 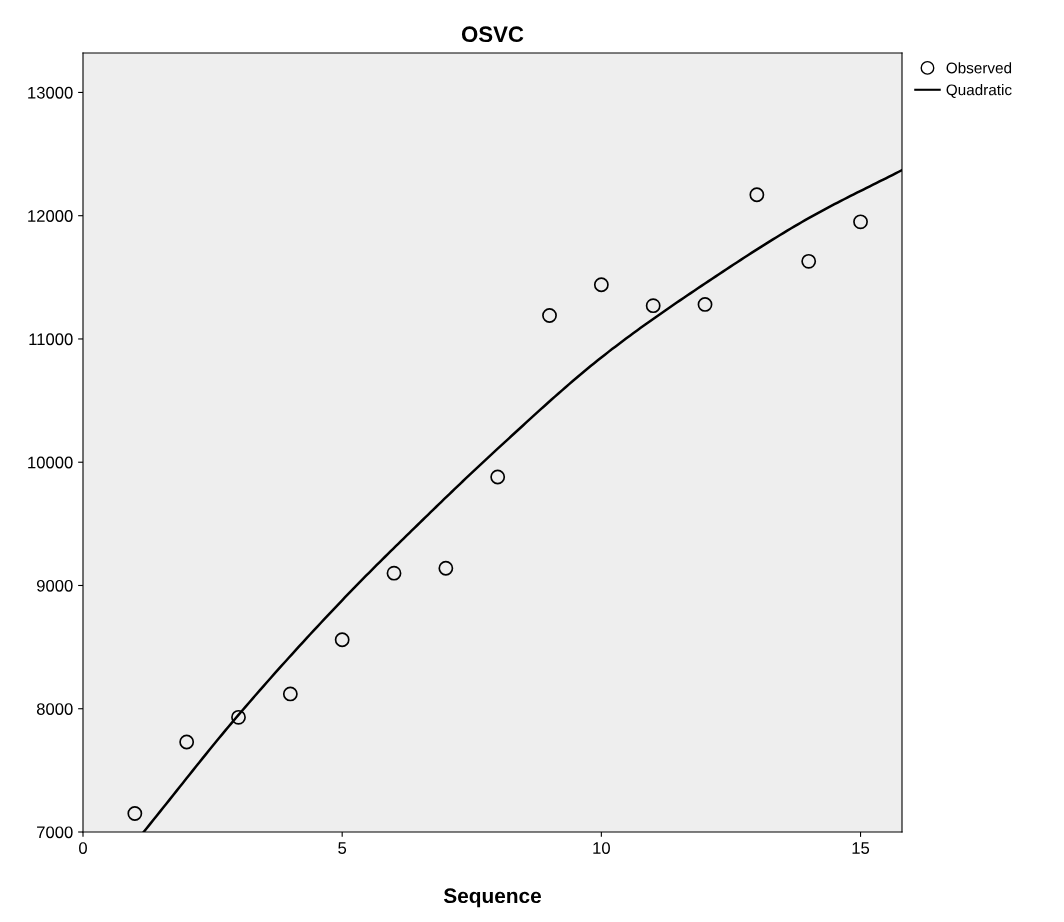 What do you see at coordinates (979, 91) in the screenshot?
I see `legend-label: Quadratic` at bounding box center [979, 91].